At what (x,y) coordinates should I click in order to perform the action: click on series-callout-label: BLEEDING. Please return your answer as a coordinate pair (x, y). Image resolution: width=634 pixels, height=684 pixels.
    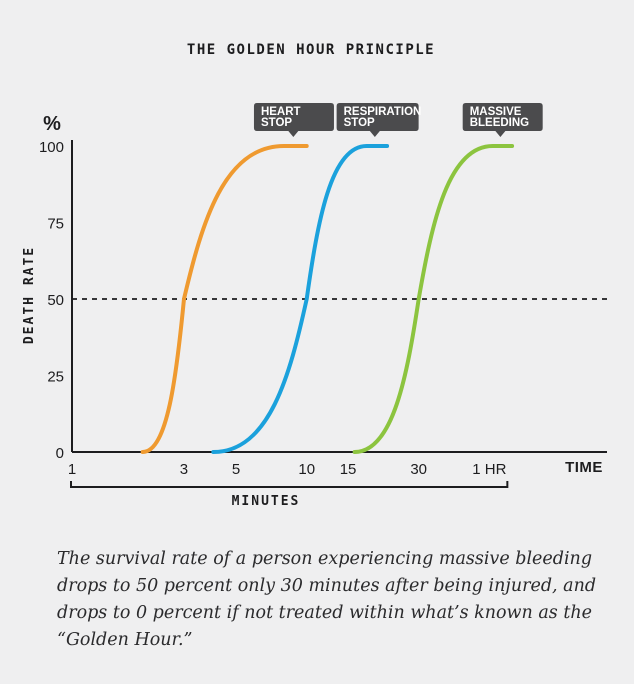
    Looking at the image, I should click on (499, 123).